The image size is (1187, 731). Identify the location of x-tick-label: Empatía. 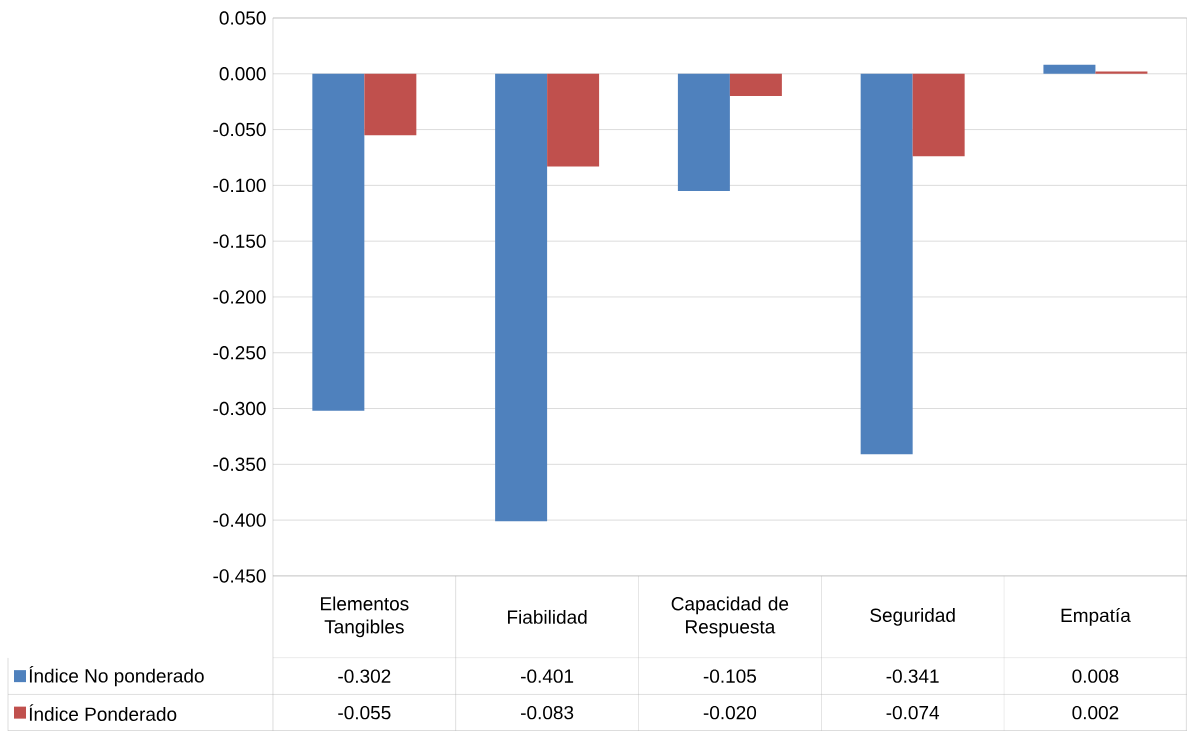
(1096, 616).